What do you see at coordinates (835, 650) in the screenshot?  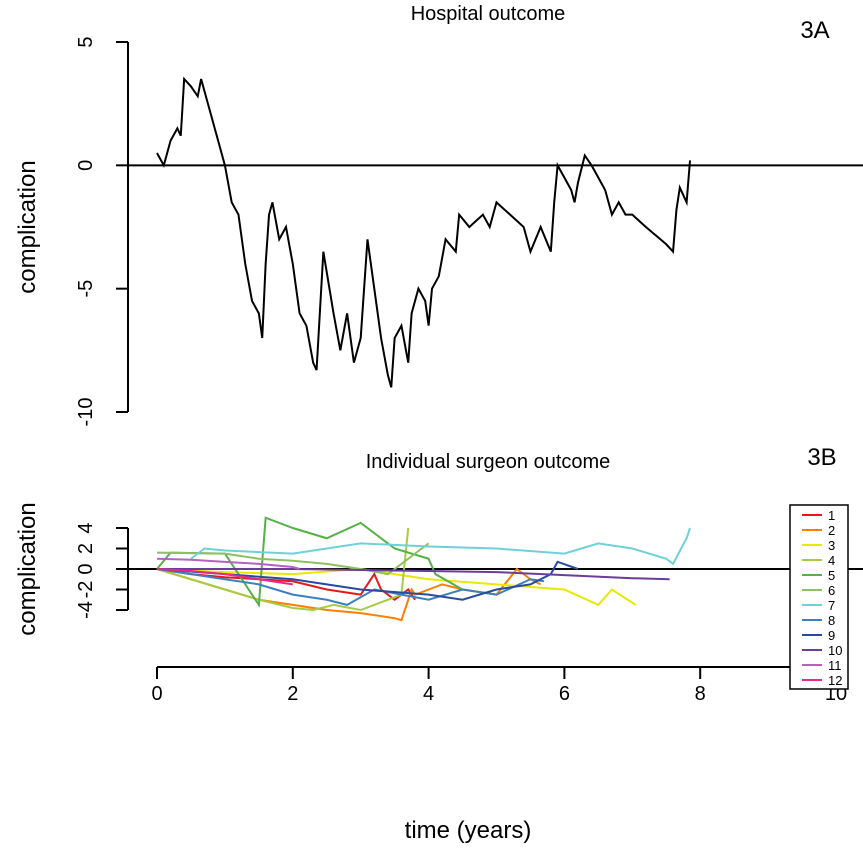 I see `legend-label: 10` at bounding box center [835, 650].